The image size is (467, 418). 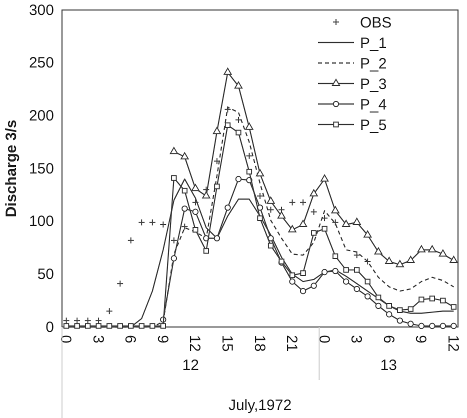 I want to click on x-tick-label: 21, so click(x=291, y=343).